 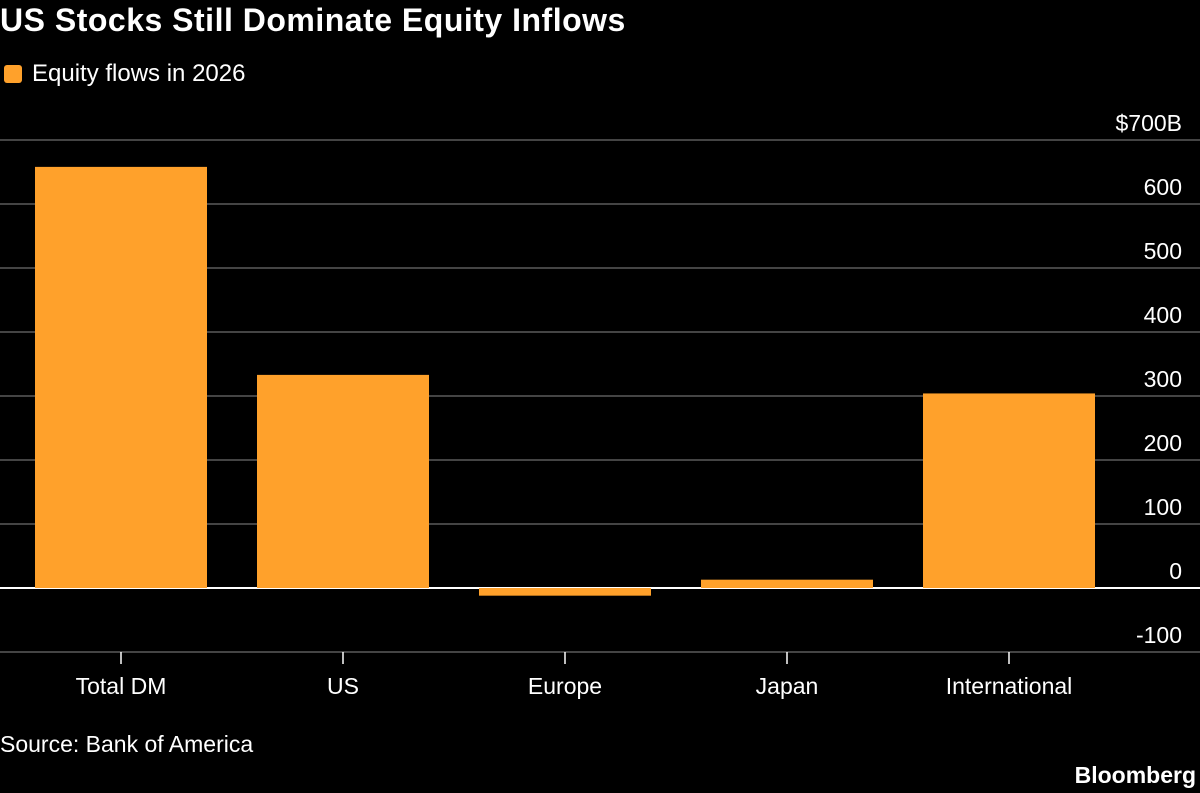 I want to click on y-tick-label: 500, so click(x=1163, y=251).